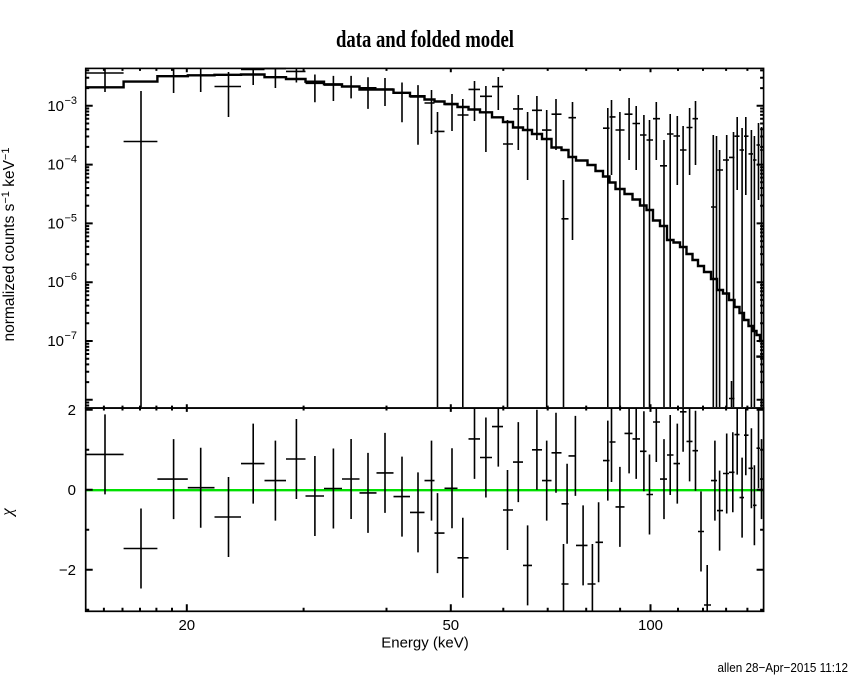 This screenshot has width=850, height=685. Describe the element at coordinates (783, 667) in the screenshot. I see `svg-text: allen 28−Apr−2015 11:12` at that location.